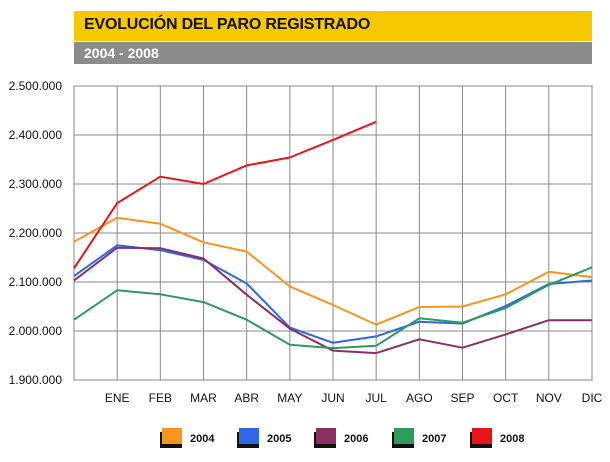 The image size is (610, 462). Describe the element at coordinates (36, 380) in the screenshot. I see `y-tick-label: 1.900.000` at that location.